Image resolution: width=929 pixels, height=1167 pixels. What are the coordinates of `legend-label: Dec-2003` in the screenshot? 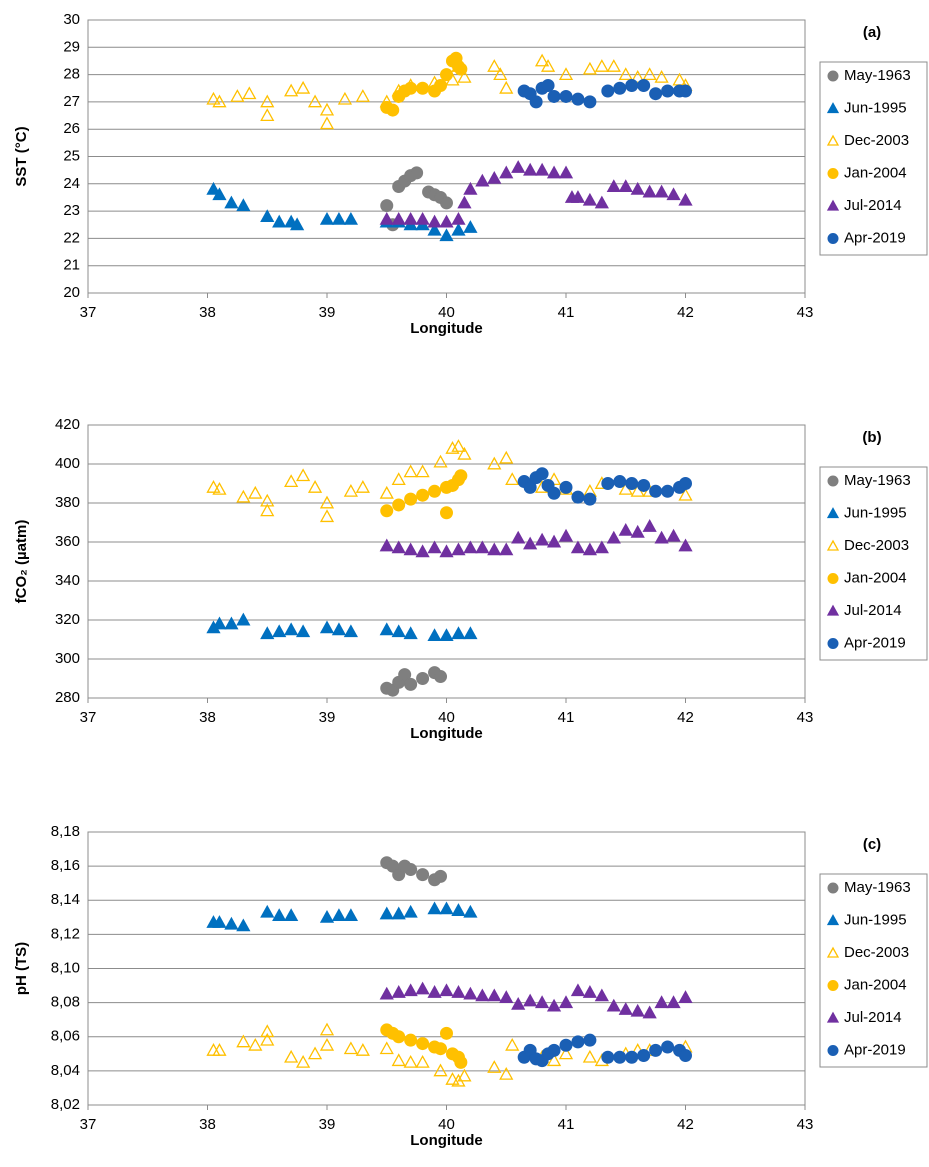 It's located at (876, 545).